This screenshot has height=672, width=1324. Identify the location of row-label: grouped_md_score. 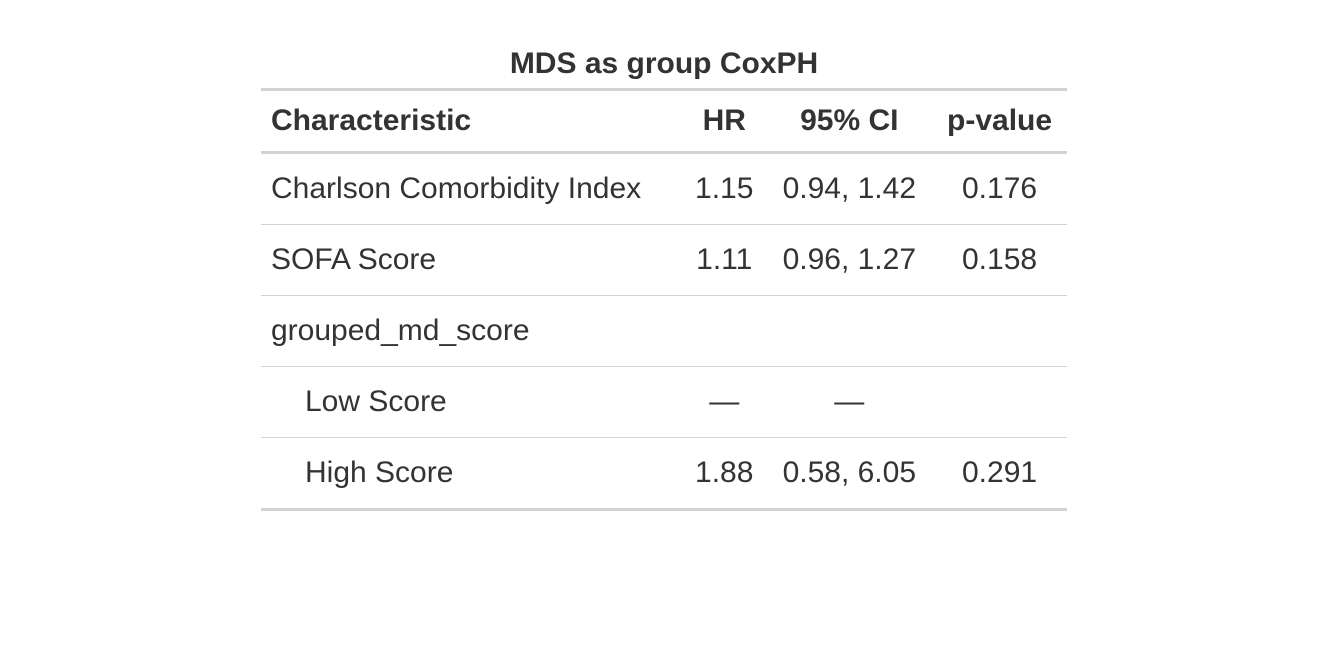
(471, 331).